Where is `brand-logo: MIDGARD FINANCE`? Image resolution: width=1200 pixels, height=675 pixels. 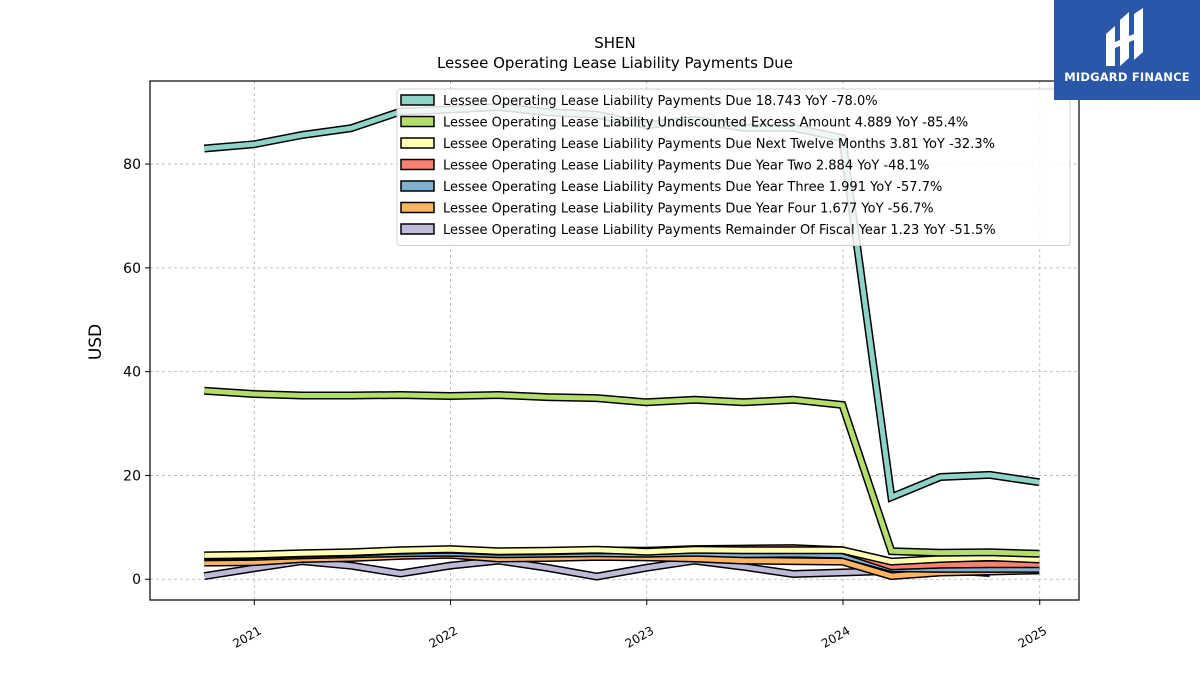 brand-logo: MIDGARD FINANCE is located at coordinates (1127, 50).